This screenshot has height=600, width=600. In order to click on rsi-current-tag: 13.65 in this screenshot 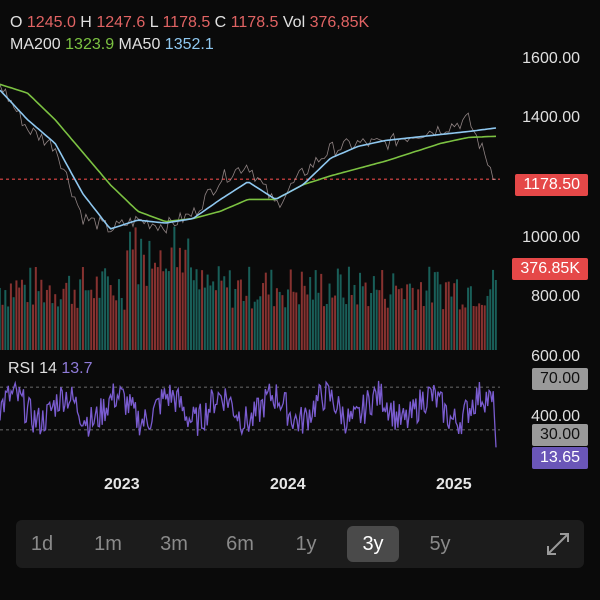, I will do `click(559, 458)`.